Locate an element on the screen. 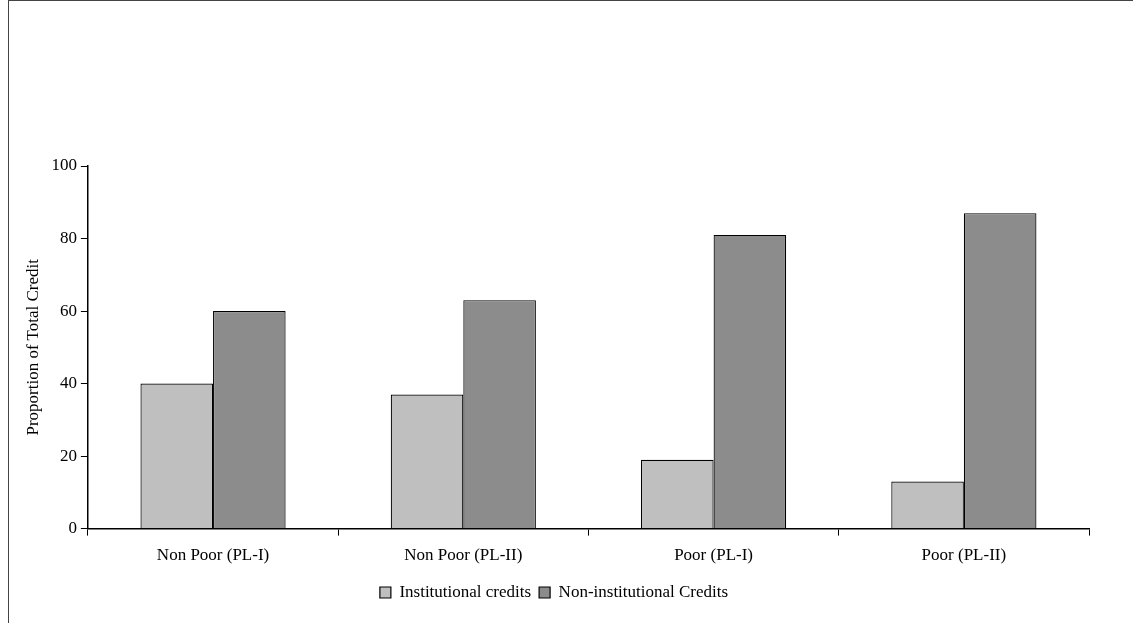 This screenshot has height=625, width=1135. x-tick-label: Poor (PL-II) is located at coordinates (964, 555).